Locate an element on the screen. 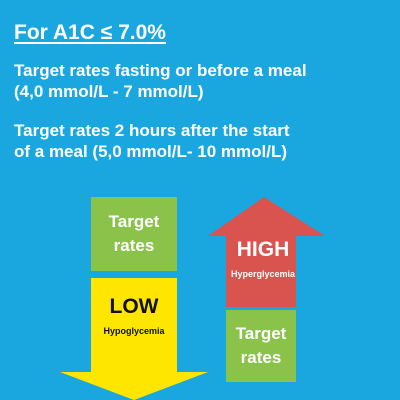 The image size is (400, 400). low-arrow-down is located at coordinates (134, 339).